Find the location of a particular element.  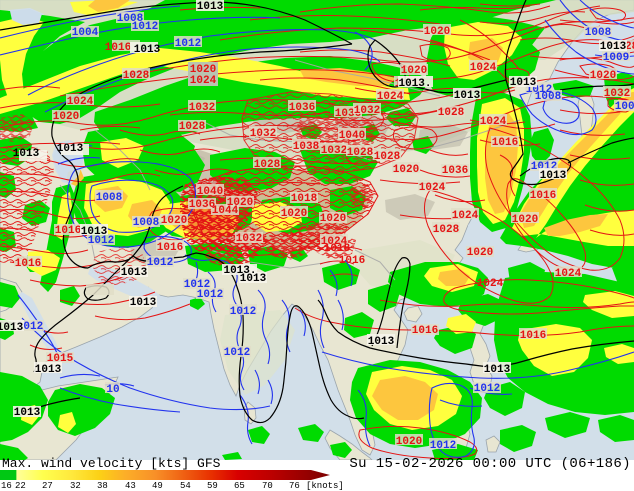

svg-text: 1038 is located at coordinates (306, 147).